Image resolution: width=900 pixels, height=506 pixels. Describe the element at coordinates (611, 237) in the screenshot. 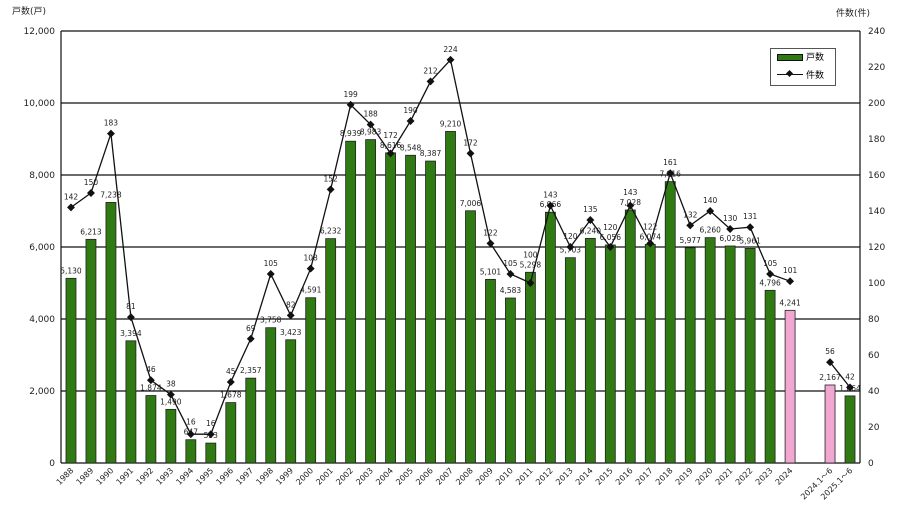

I see `bar-value-label: 6,056` at that location.